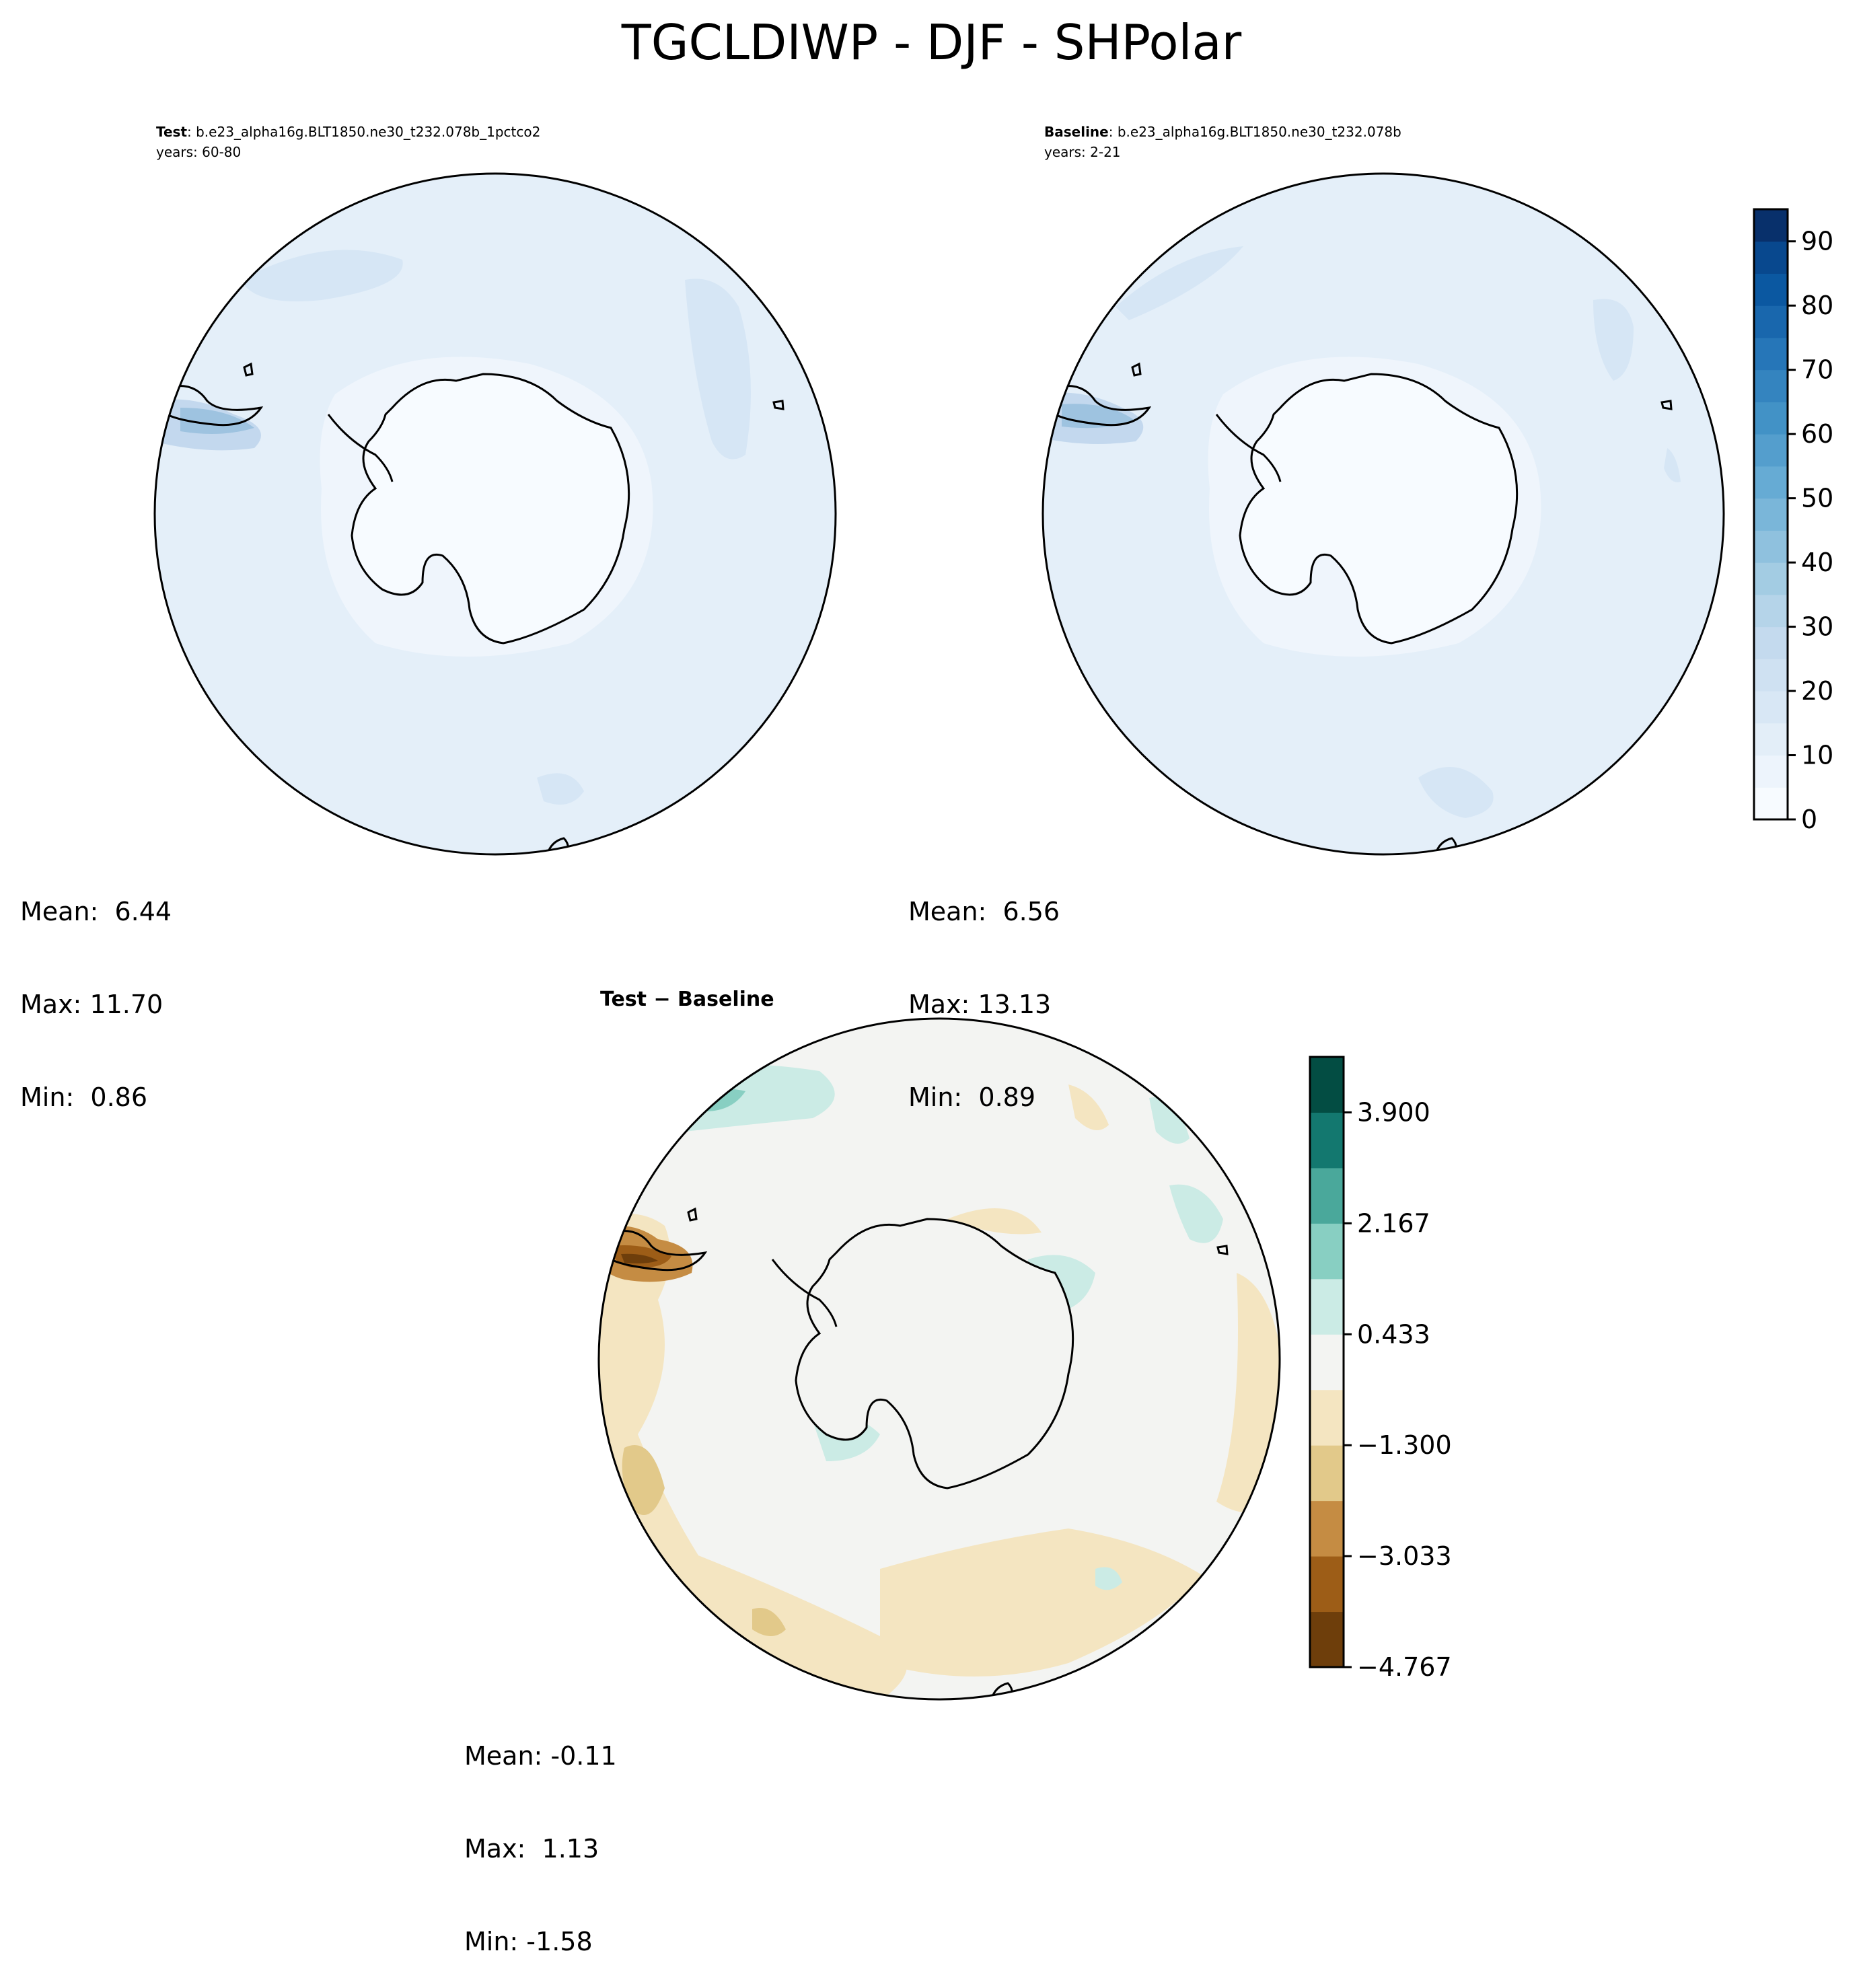  I want to click on figure-title: TGCLDIWP - DJF - SHPolar, so click(931, 42).